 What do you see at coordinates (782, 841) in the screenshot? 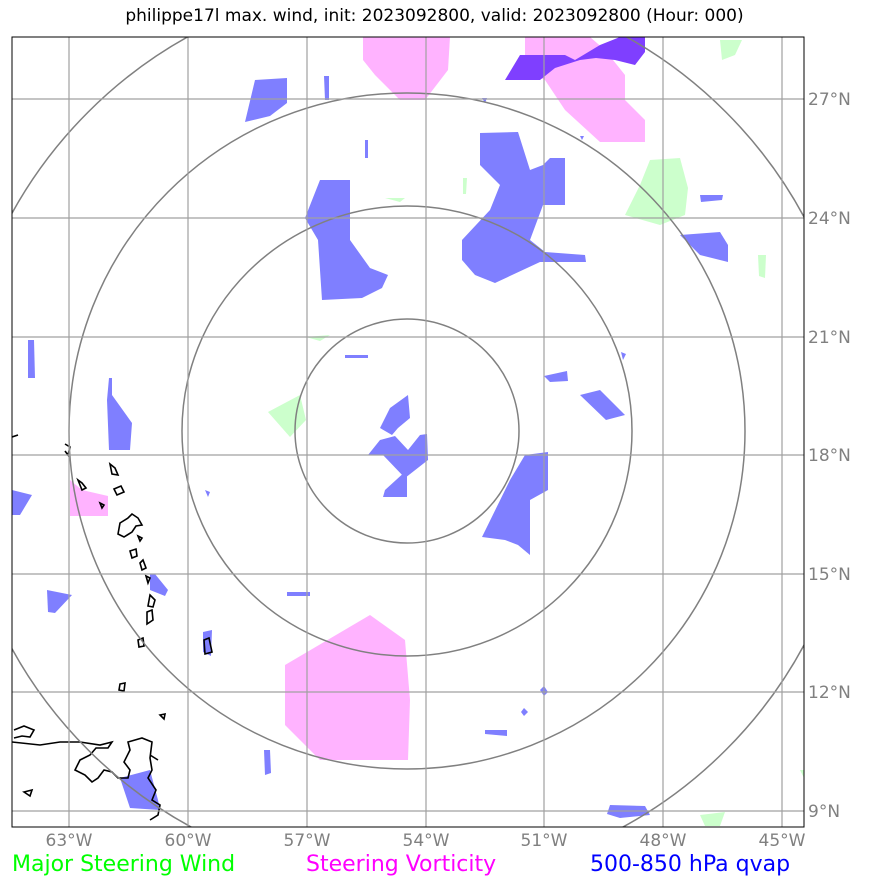
I see `lon-label: 45°W` at bounding box center [782, 841].